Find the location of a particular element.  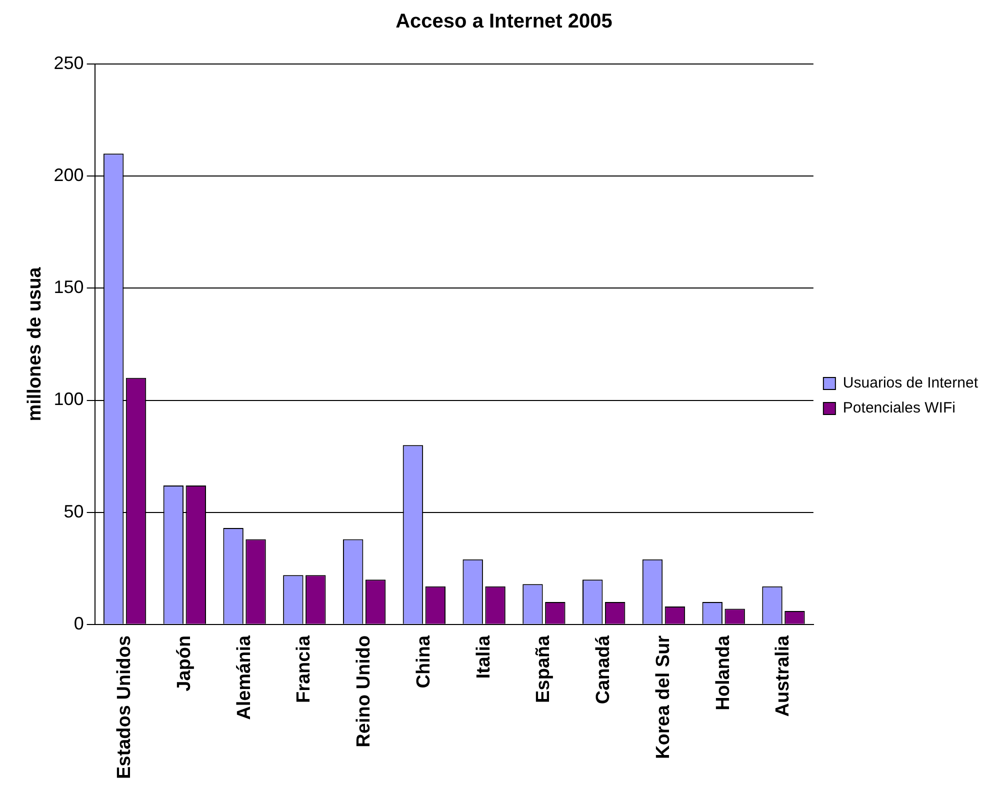

y-tick-label: 150 is located at coordinates (69, 287).